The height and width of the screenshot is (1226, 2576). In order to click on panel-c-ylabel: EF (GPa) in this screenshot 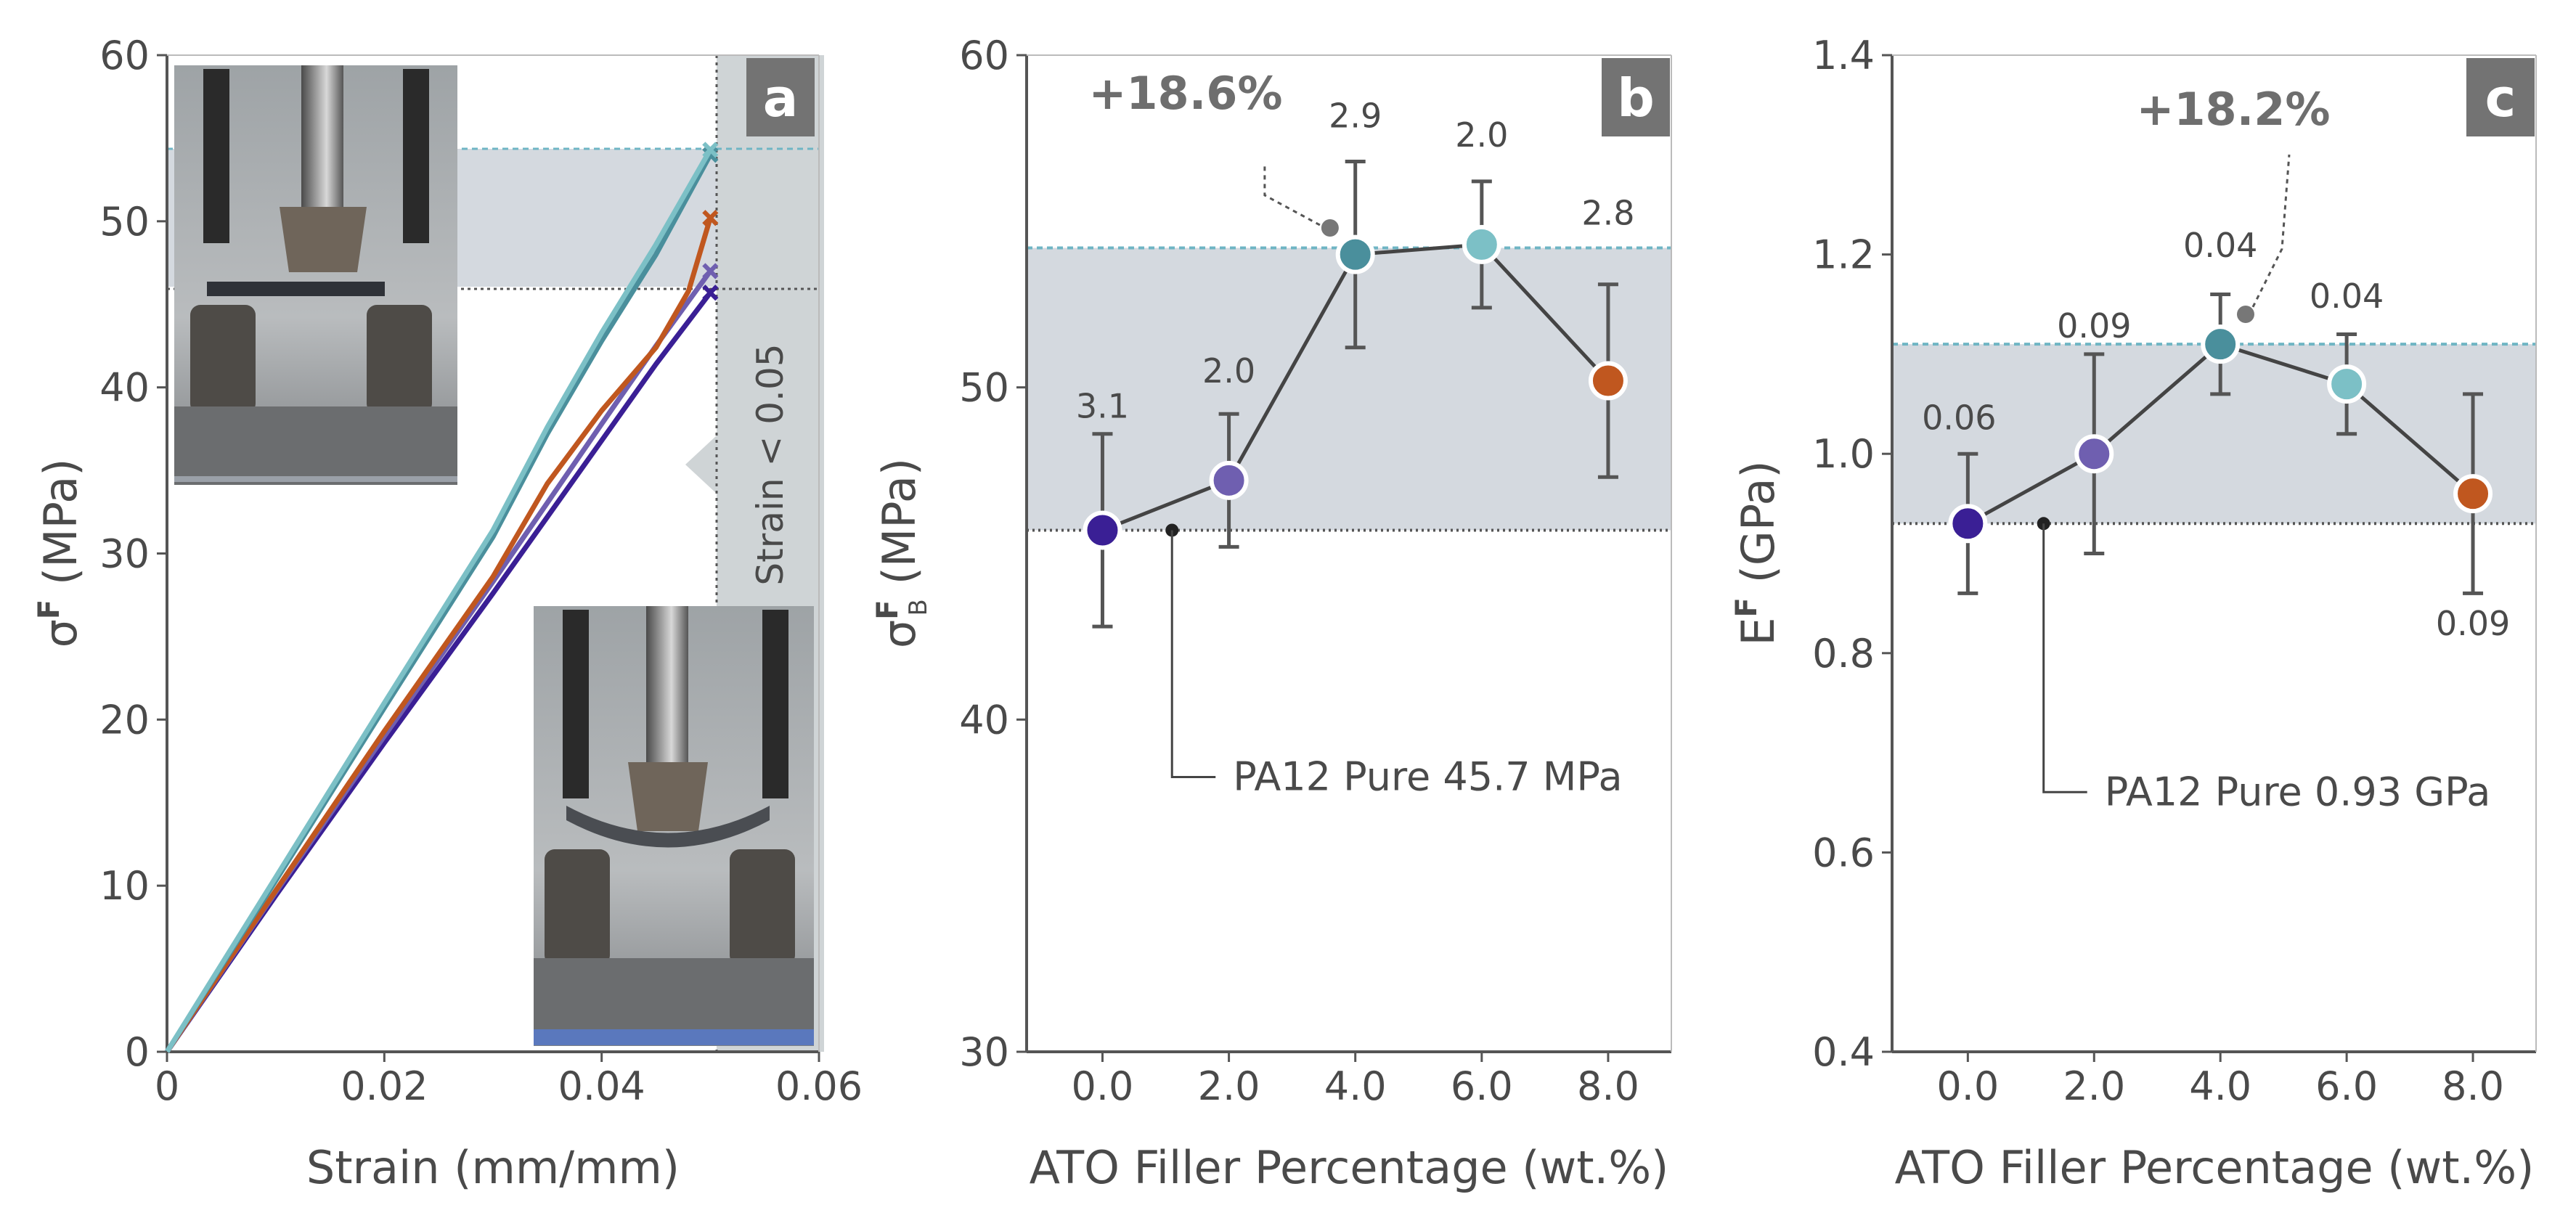, I will do `click(1757, 552)`.